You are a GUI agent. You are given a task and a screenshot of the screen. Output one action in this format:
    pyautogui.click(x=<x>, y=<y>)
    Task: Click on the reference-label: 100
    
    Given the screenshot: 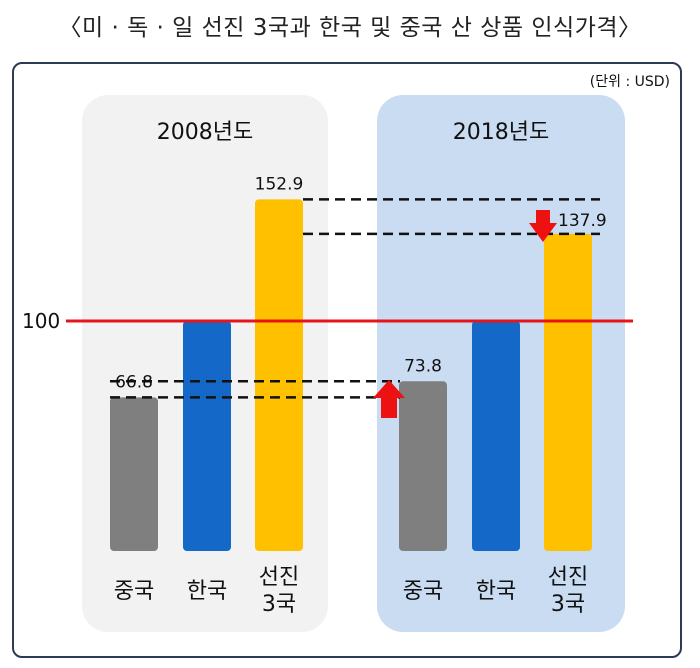 What is the action you would take?
    pyautogui.click(x=41, y=321)
    